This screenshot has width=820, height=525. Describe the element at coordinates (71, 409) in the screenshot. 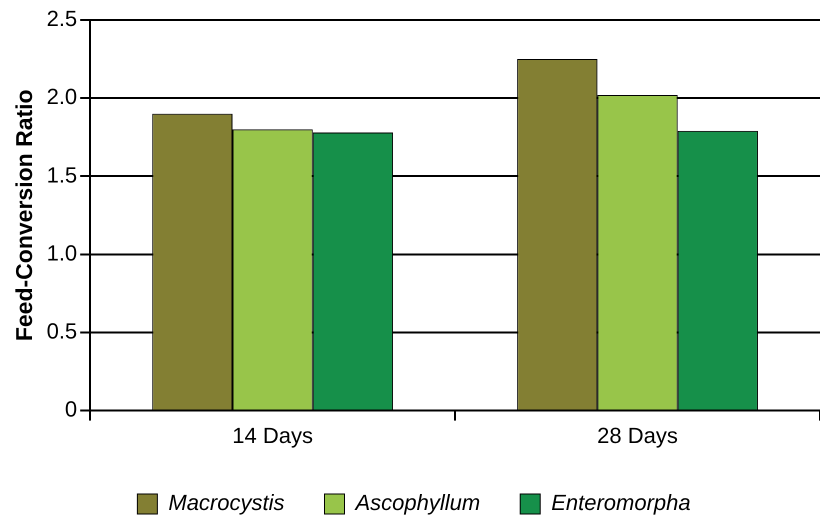

I see `y-tick-label: 0` at that location.